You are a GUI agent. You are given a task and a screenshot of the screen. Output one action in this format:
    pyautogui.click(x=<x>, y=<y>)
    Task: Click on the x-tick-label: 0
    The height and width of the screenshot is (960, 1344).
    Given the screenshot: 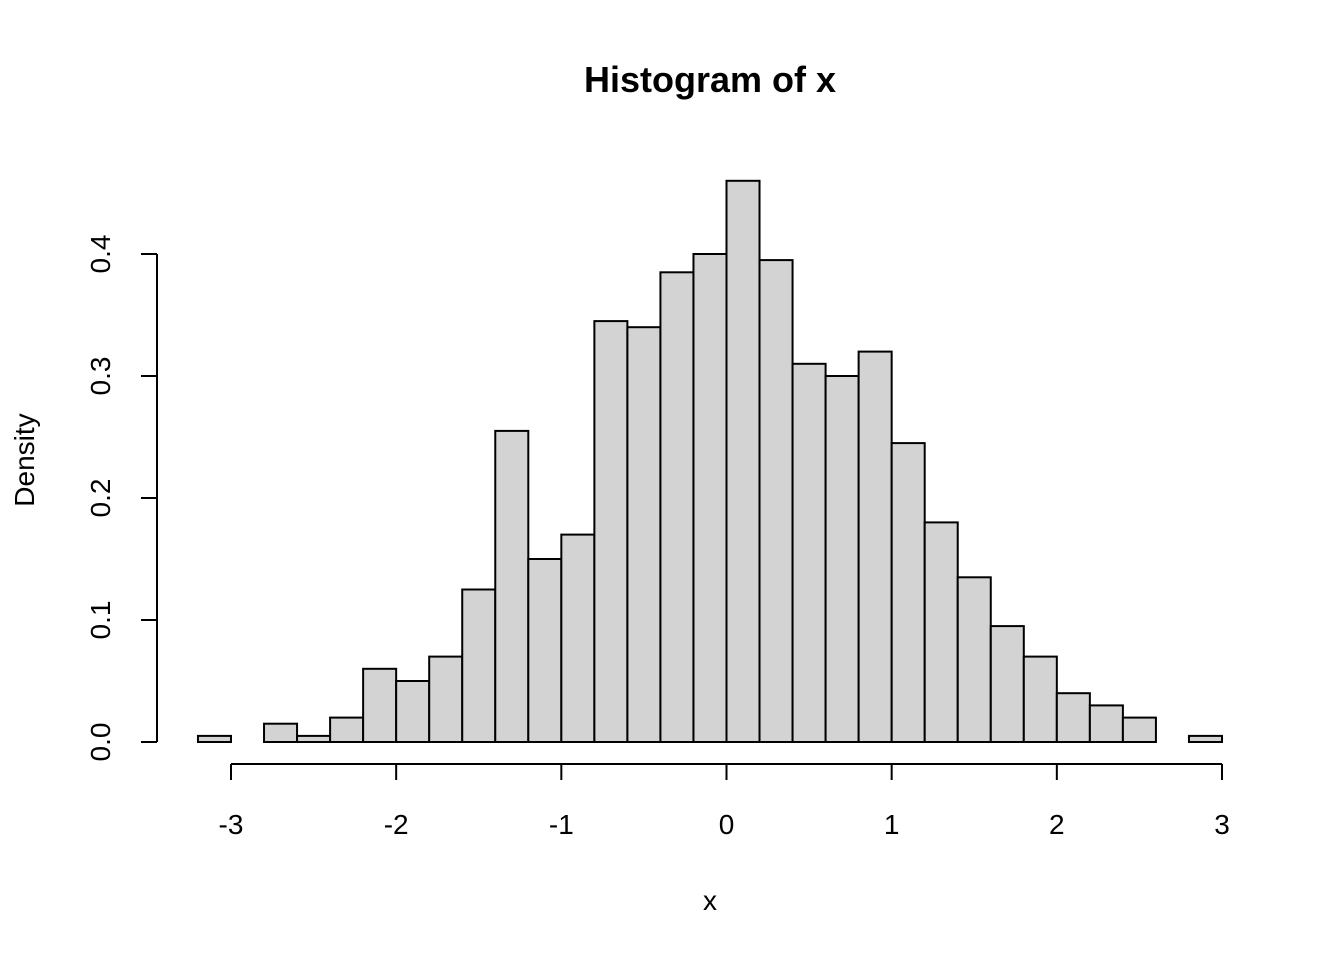 What is the action you would take?
    pyautogui.click(x=727, y=824)
    